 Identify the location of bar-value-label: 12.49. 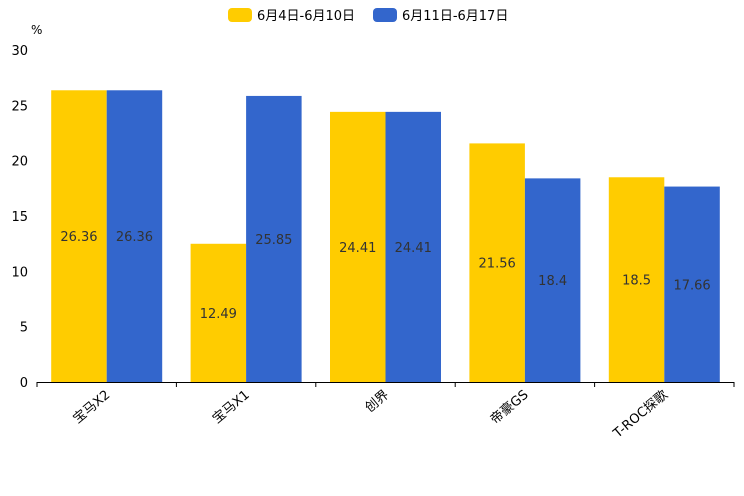
(218, 314).